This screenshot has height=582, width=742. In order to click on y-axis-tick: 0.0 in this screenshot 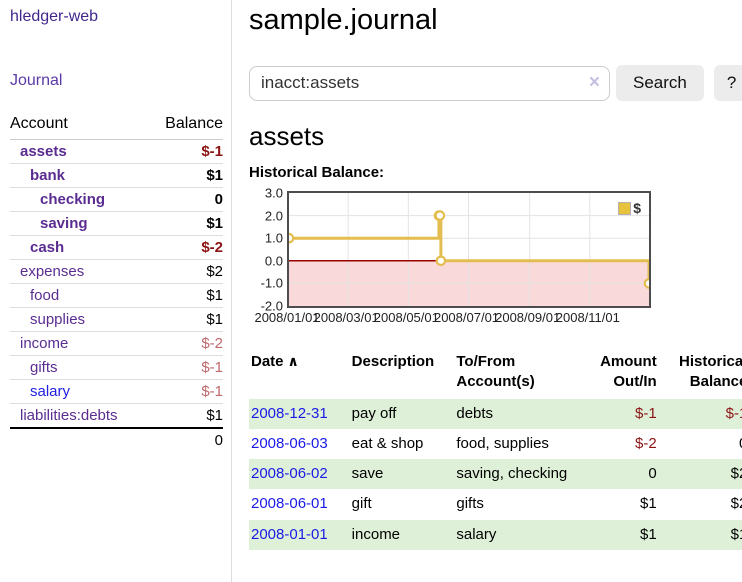, I will do `click(273, 261)`.